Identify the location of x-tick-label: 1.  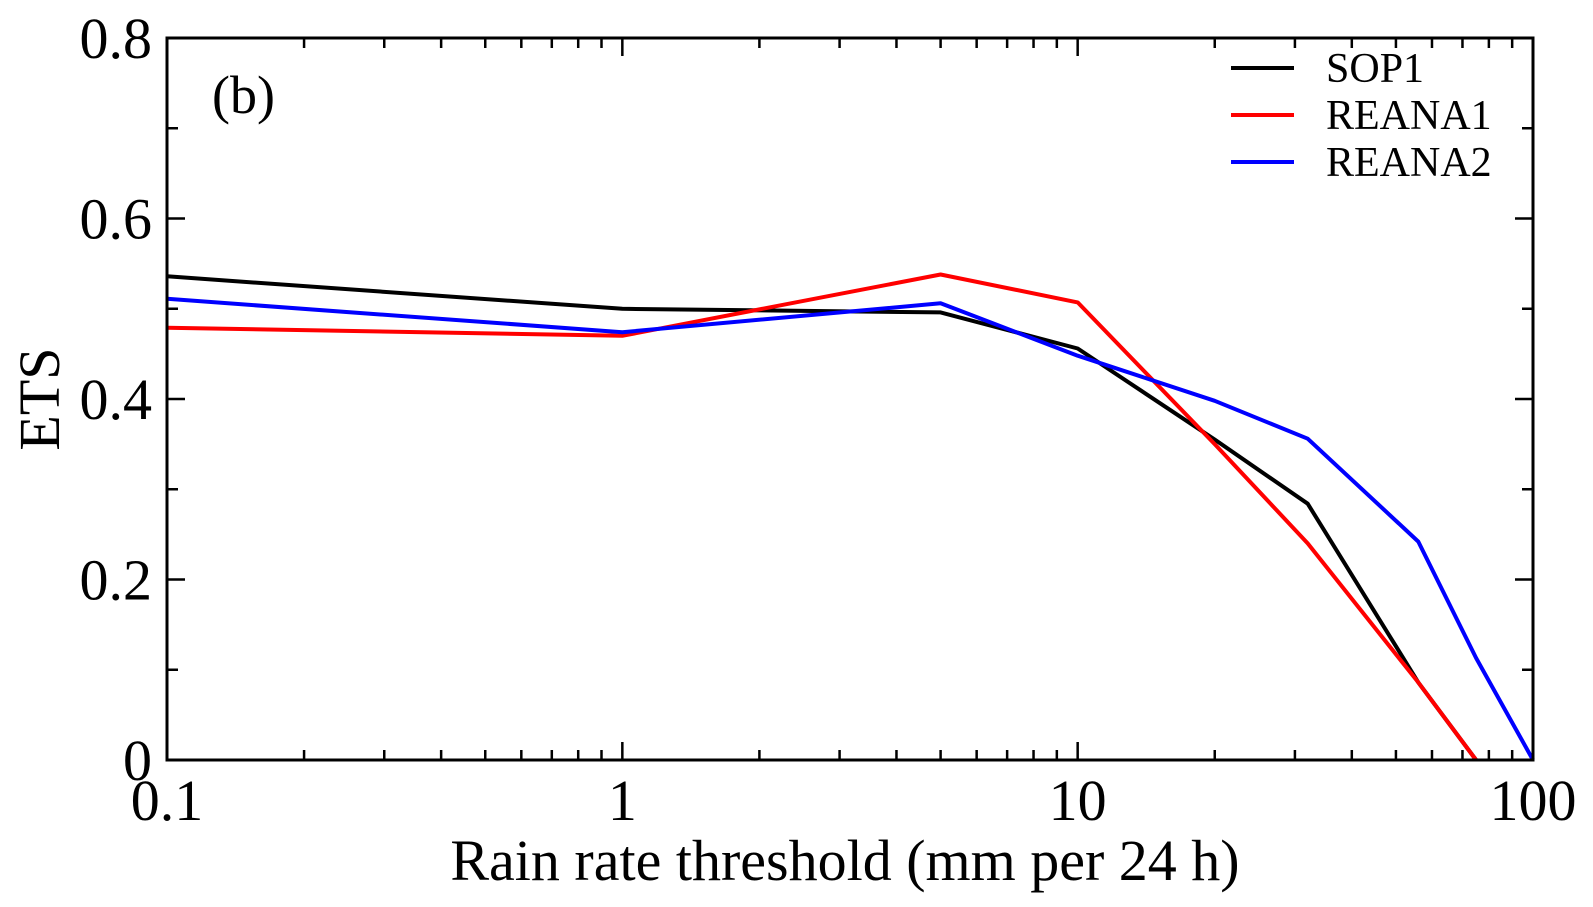
(622, 800).